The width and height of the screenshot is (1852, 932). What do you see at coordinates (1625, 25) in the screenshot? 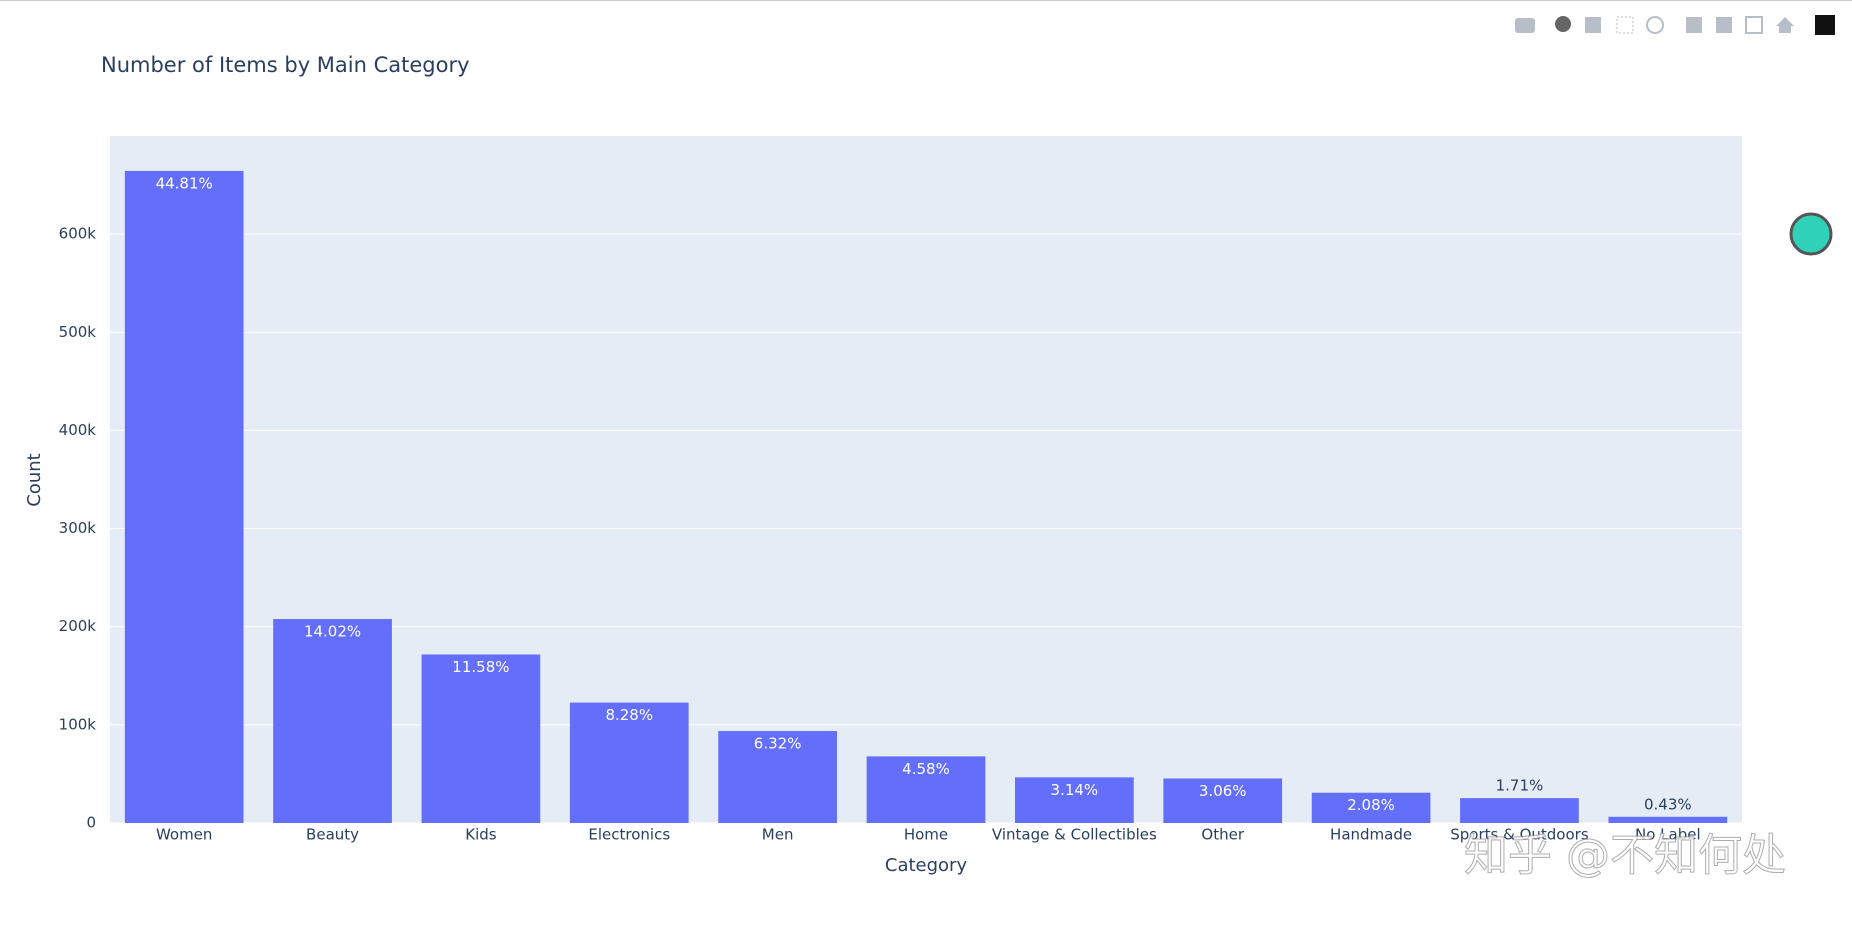
I see `select-icon` at bounding box center [1625, 25].